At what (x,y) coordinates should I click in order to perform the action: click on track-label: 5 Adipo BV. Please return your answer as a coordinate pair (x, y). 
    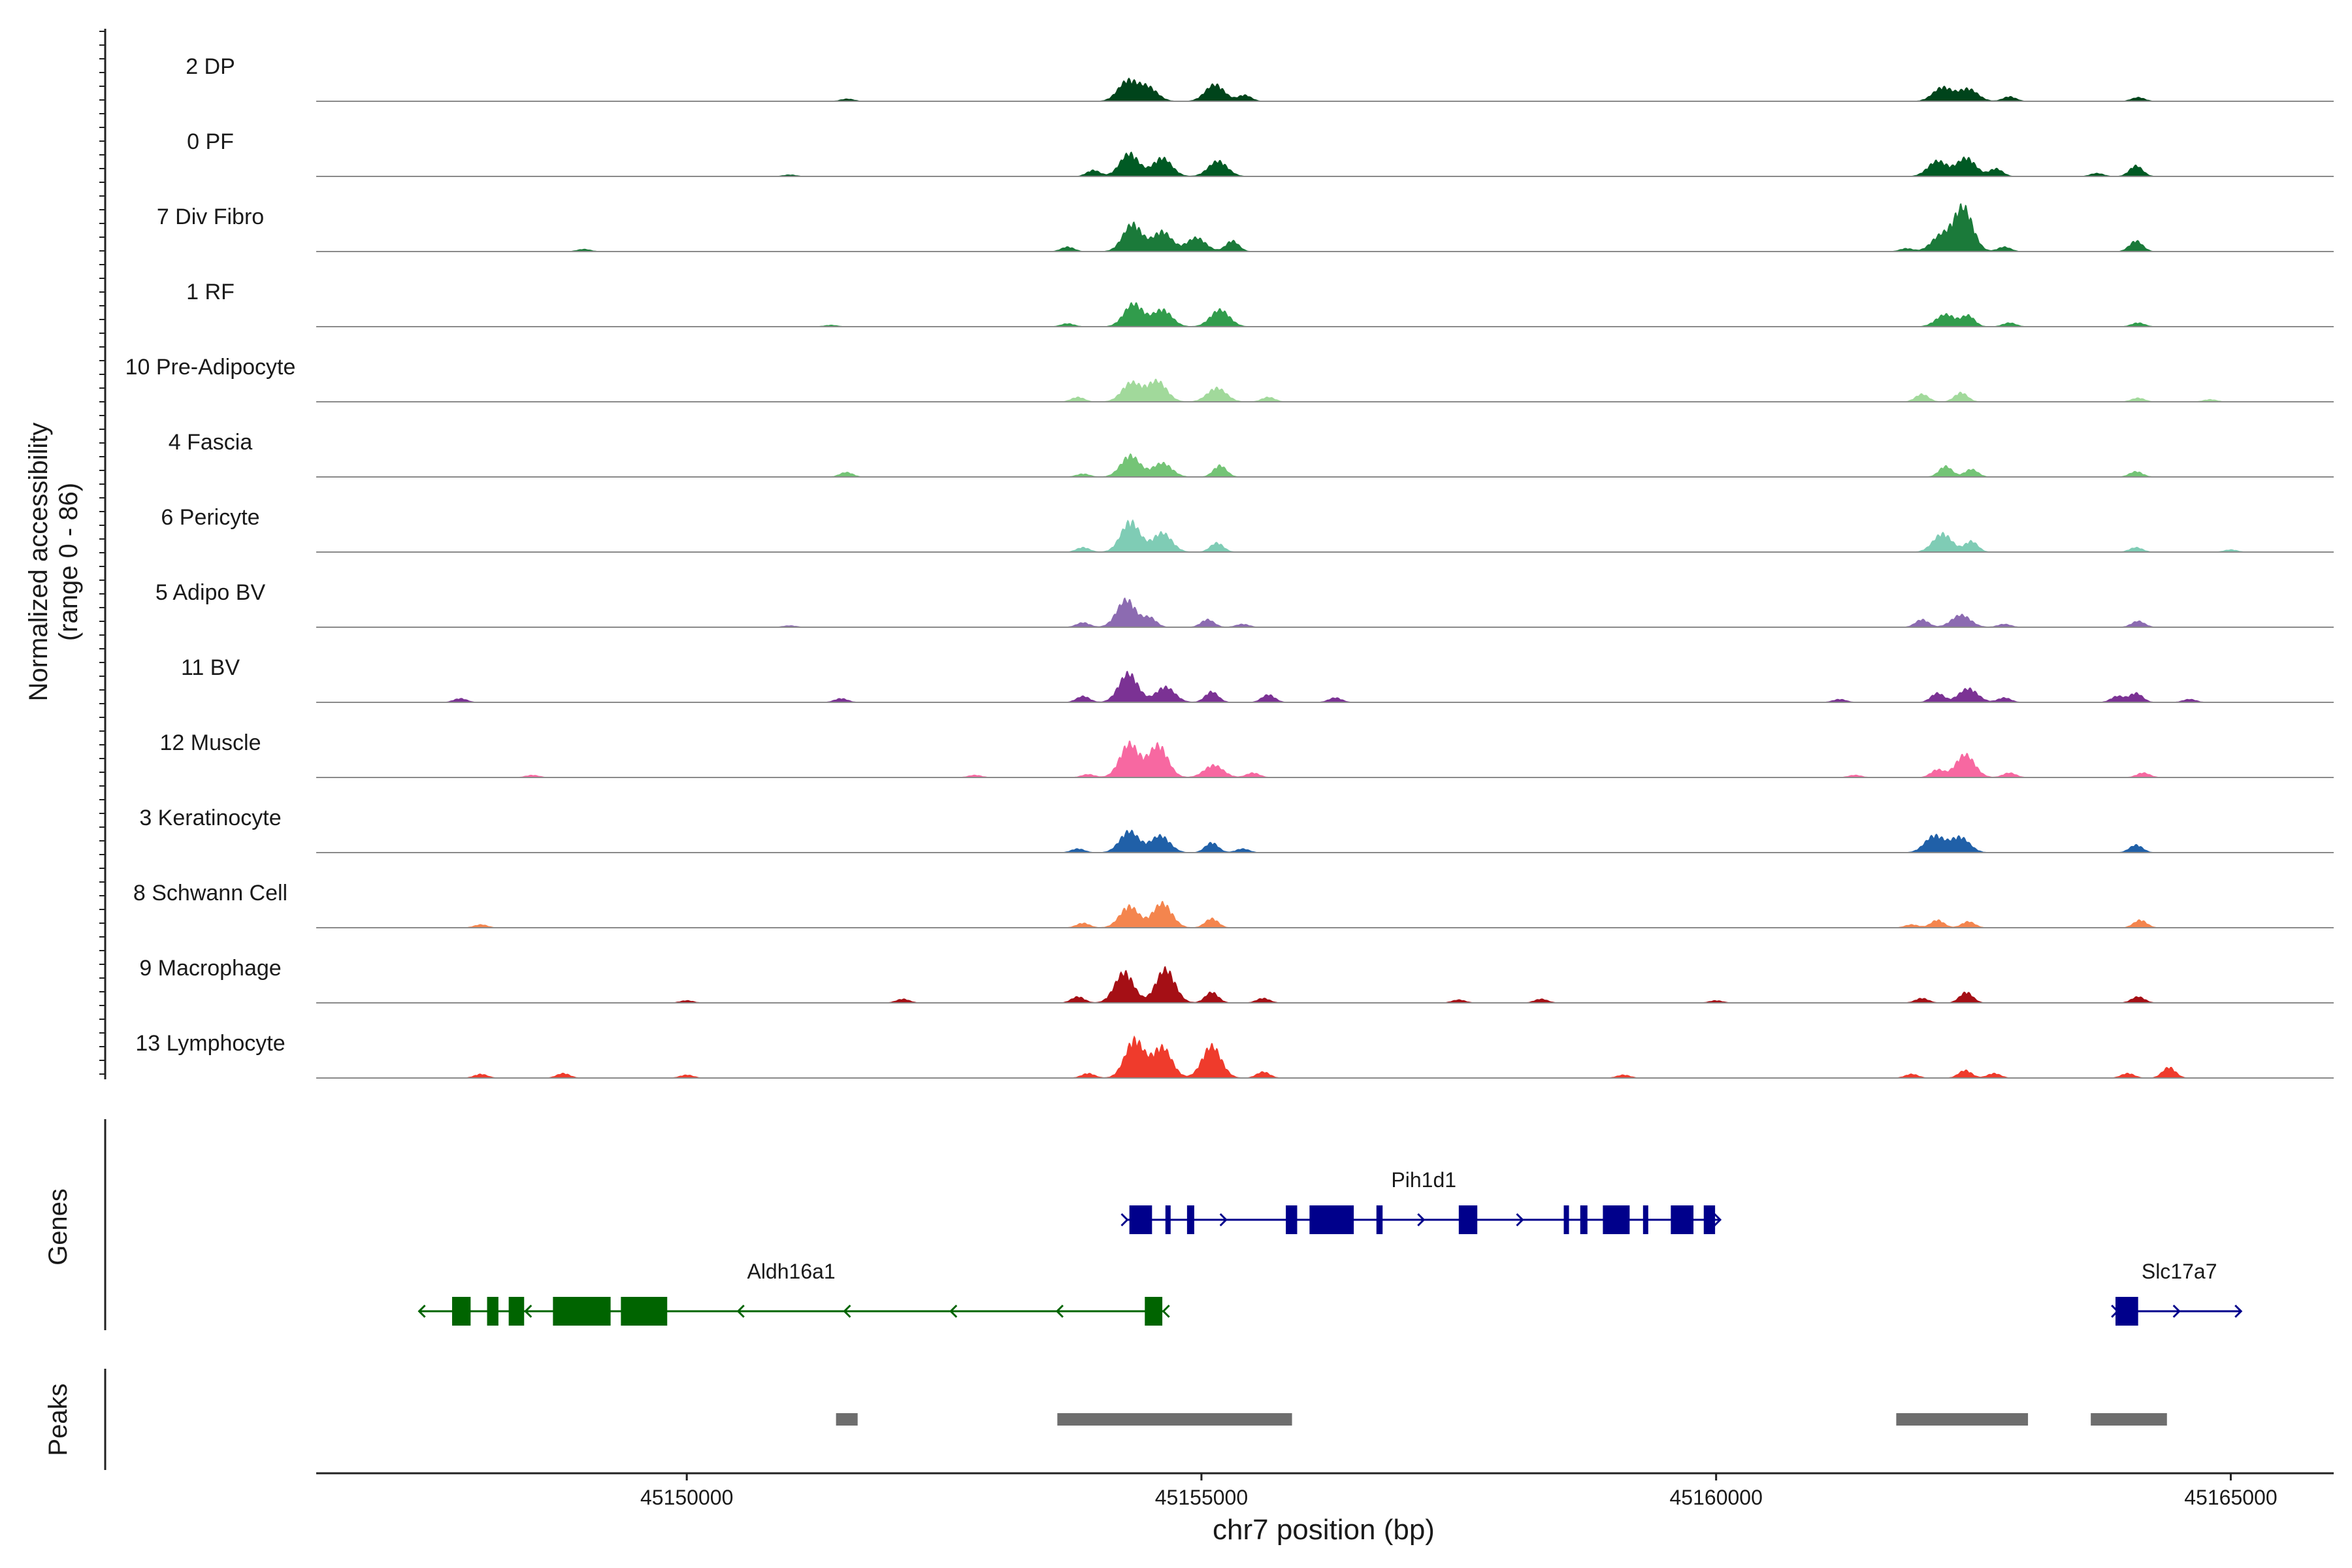
    Looking at the image, I should click on (210, 592).